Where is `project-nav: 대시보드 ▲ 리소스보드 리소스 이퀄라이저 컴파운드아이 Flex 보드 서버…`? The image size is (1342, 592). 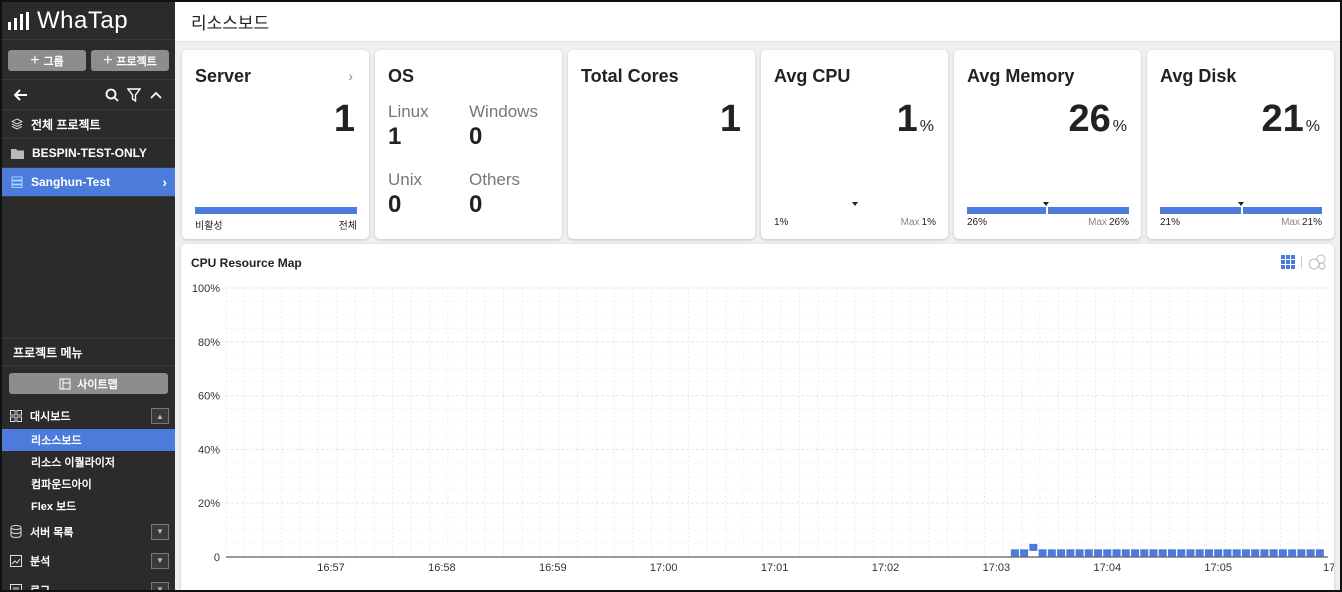 project-nav: 대시보드 ▲ 리소스보드 리소스 이퀄라이저 컴파운드아이 Flex 보드 서버… is located at coordinates (88, 496).